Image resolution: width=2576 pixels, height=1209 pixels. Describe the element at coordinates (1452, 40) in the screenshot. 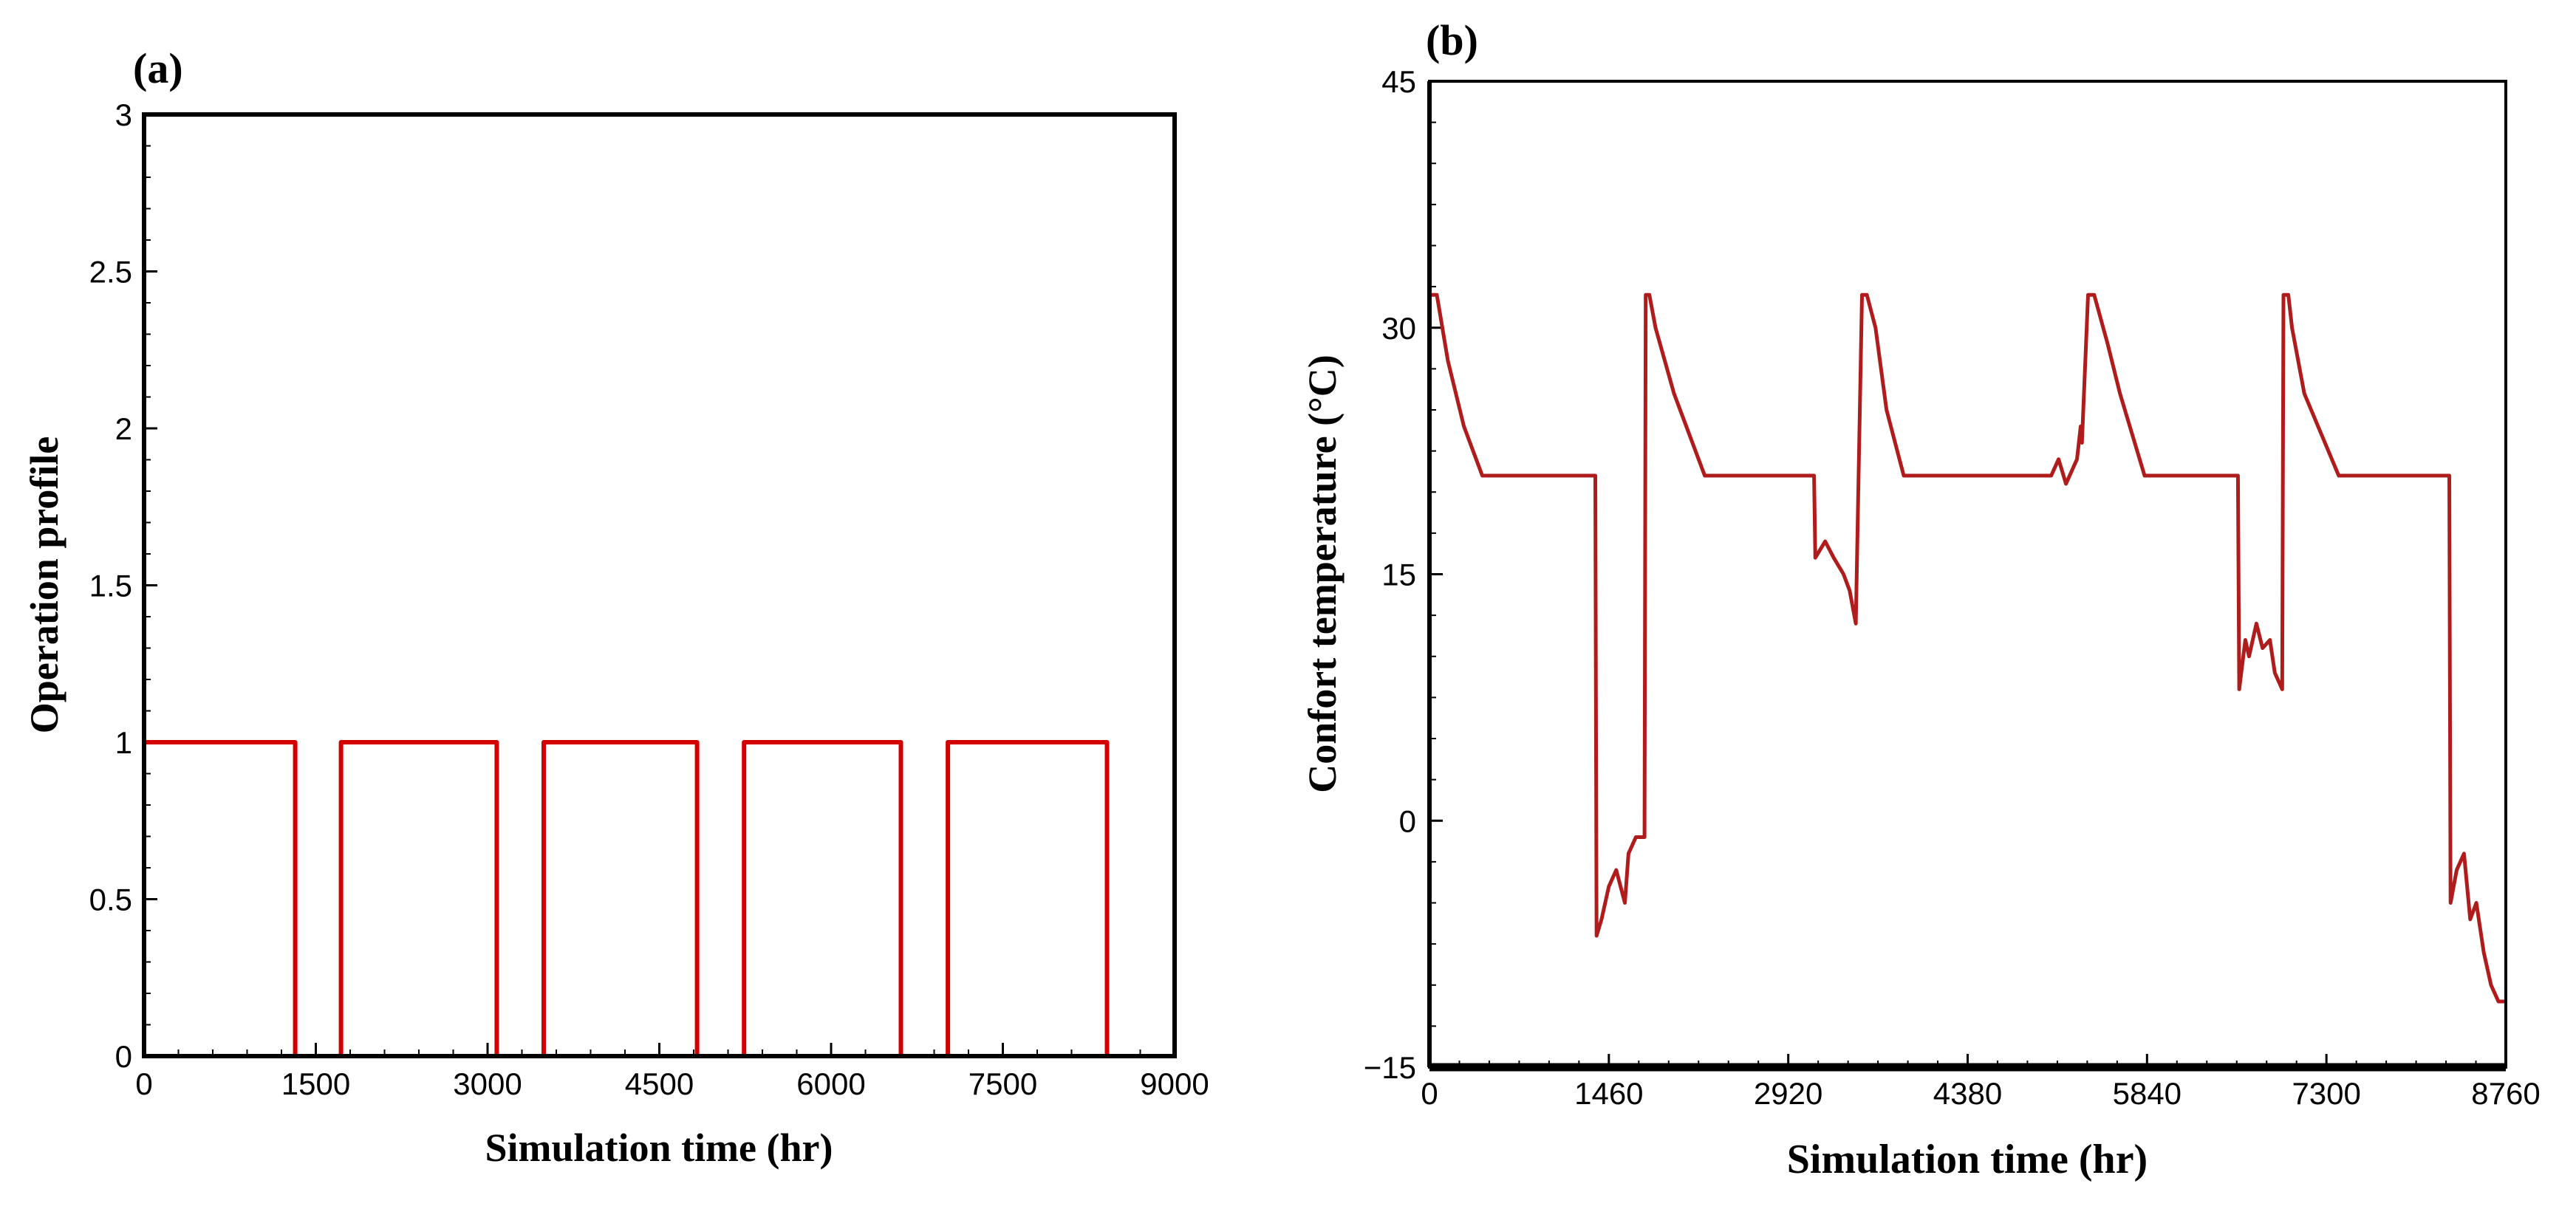

I see `panel-b-label: (b)` at that location.